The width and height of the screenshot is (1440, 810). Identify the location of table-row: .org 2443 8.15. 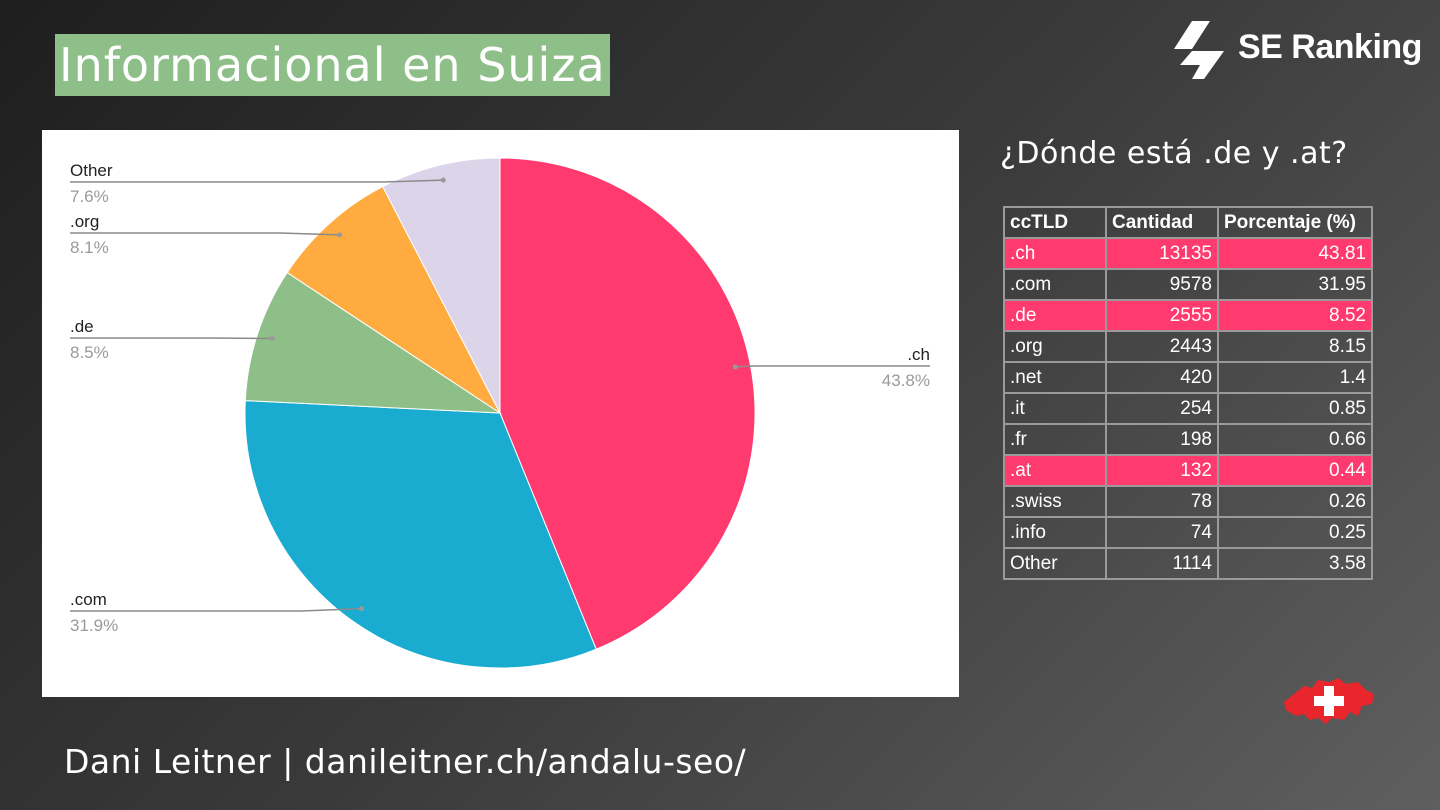
(1188, 346).